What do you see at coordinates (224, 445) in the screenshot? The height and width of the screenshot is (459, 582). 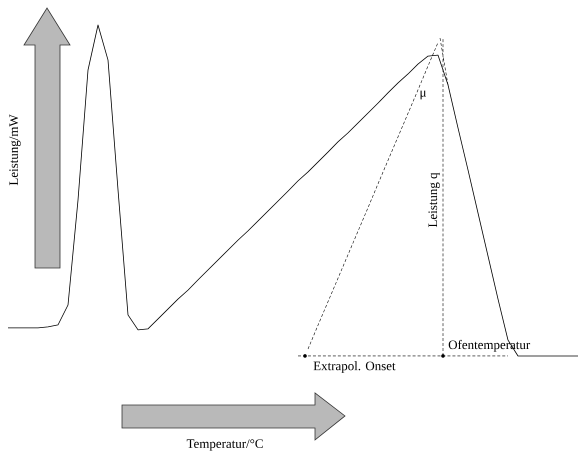 I see `text: Temperatur/°C` at bounding box center [224, 445].